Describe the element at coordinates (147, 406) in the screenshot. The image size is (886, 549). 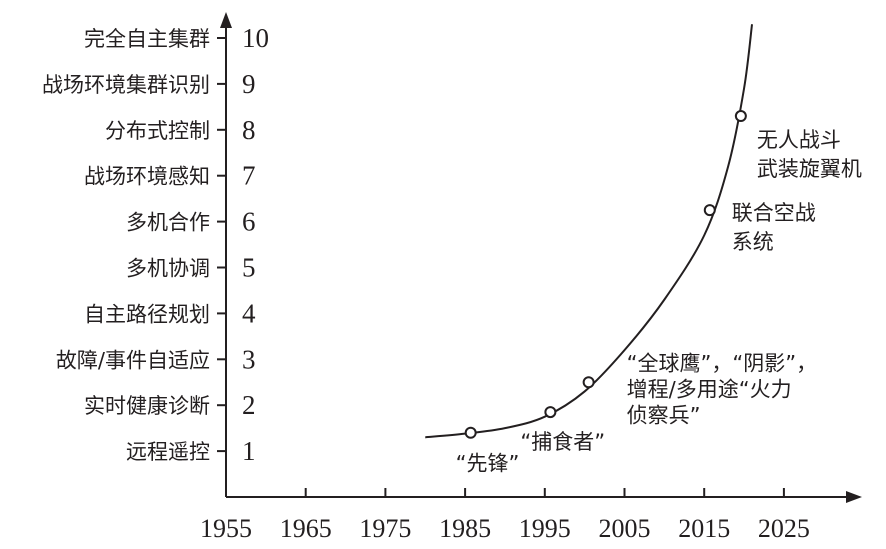
I see `y-tick-category: 实时健康诊断` at that location.